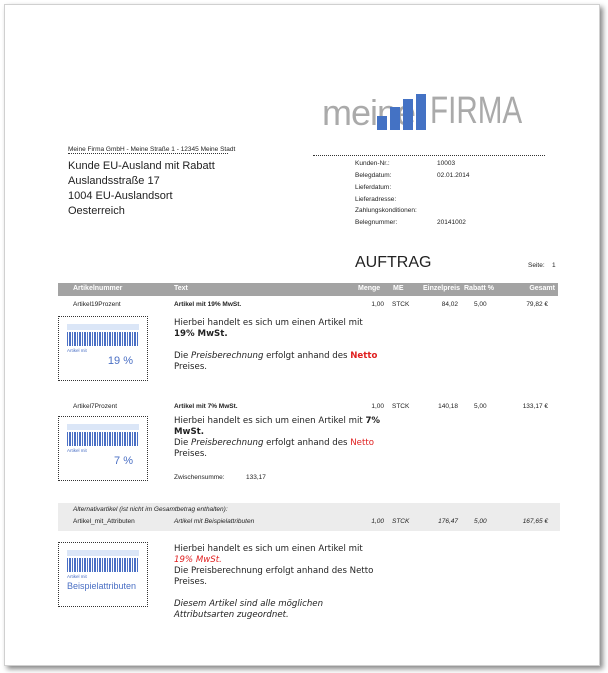  What do you see at coordinates (199, 477) in the screenshot?
I see `subtotal-label: Zwischensumme:` at bounding box center [199, 477].